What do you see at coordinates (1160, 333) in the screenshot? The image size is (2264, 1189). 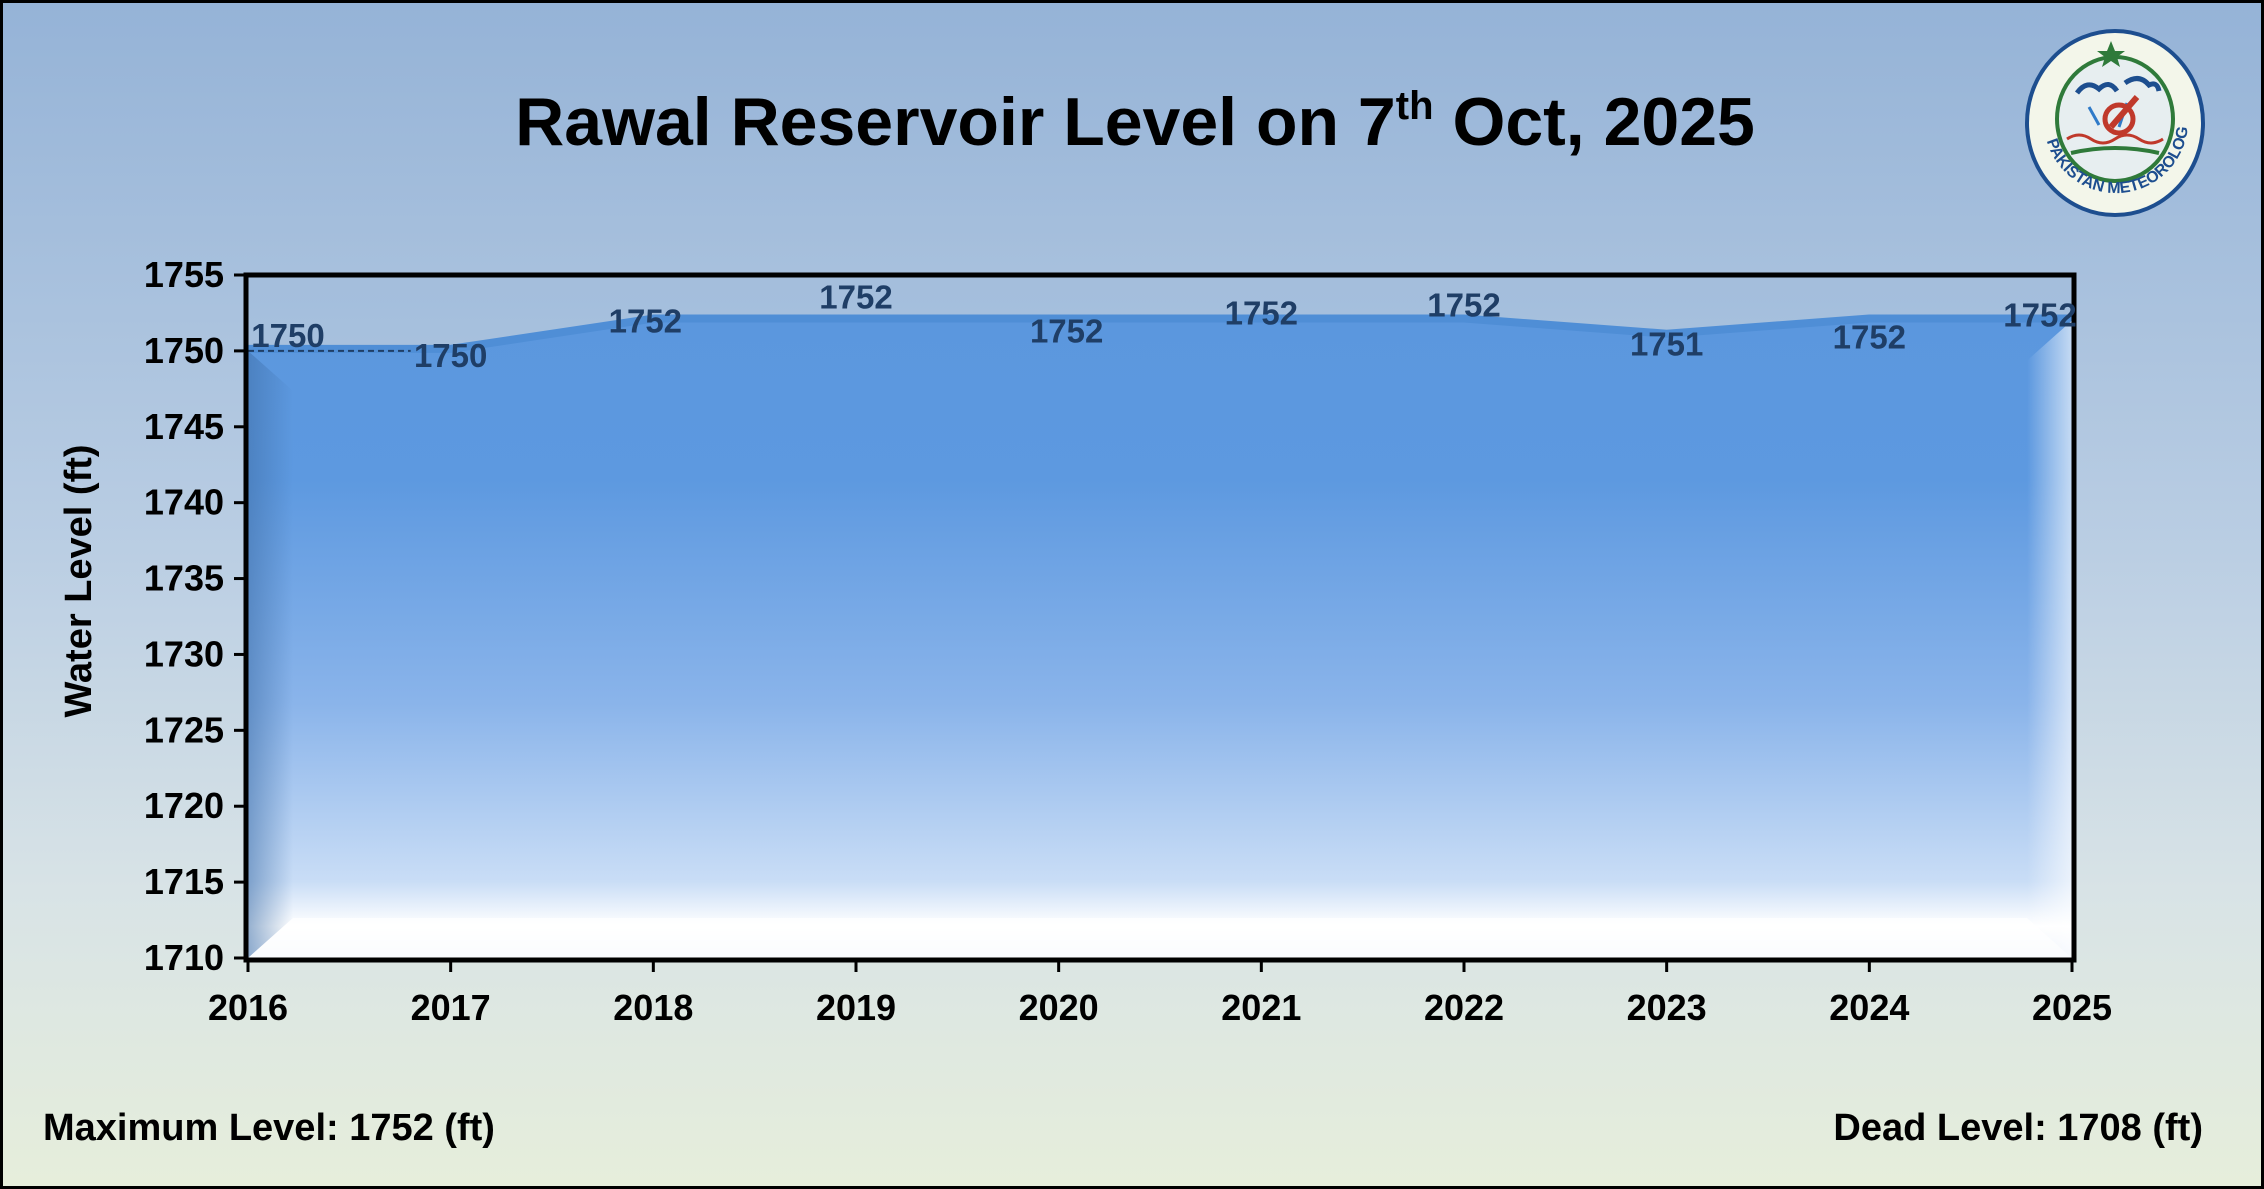 I see `water-level-line` at bounding box center [1160, 333].